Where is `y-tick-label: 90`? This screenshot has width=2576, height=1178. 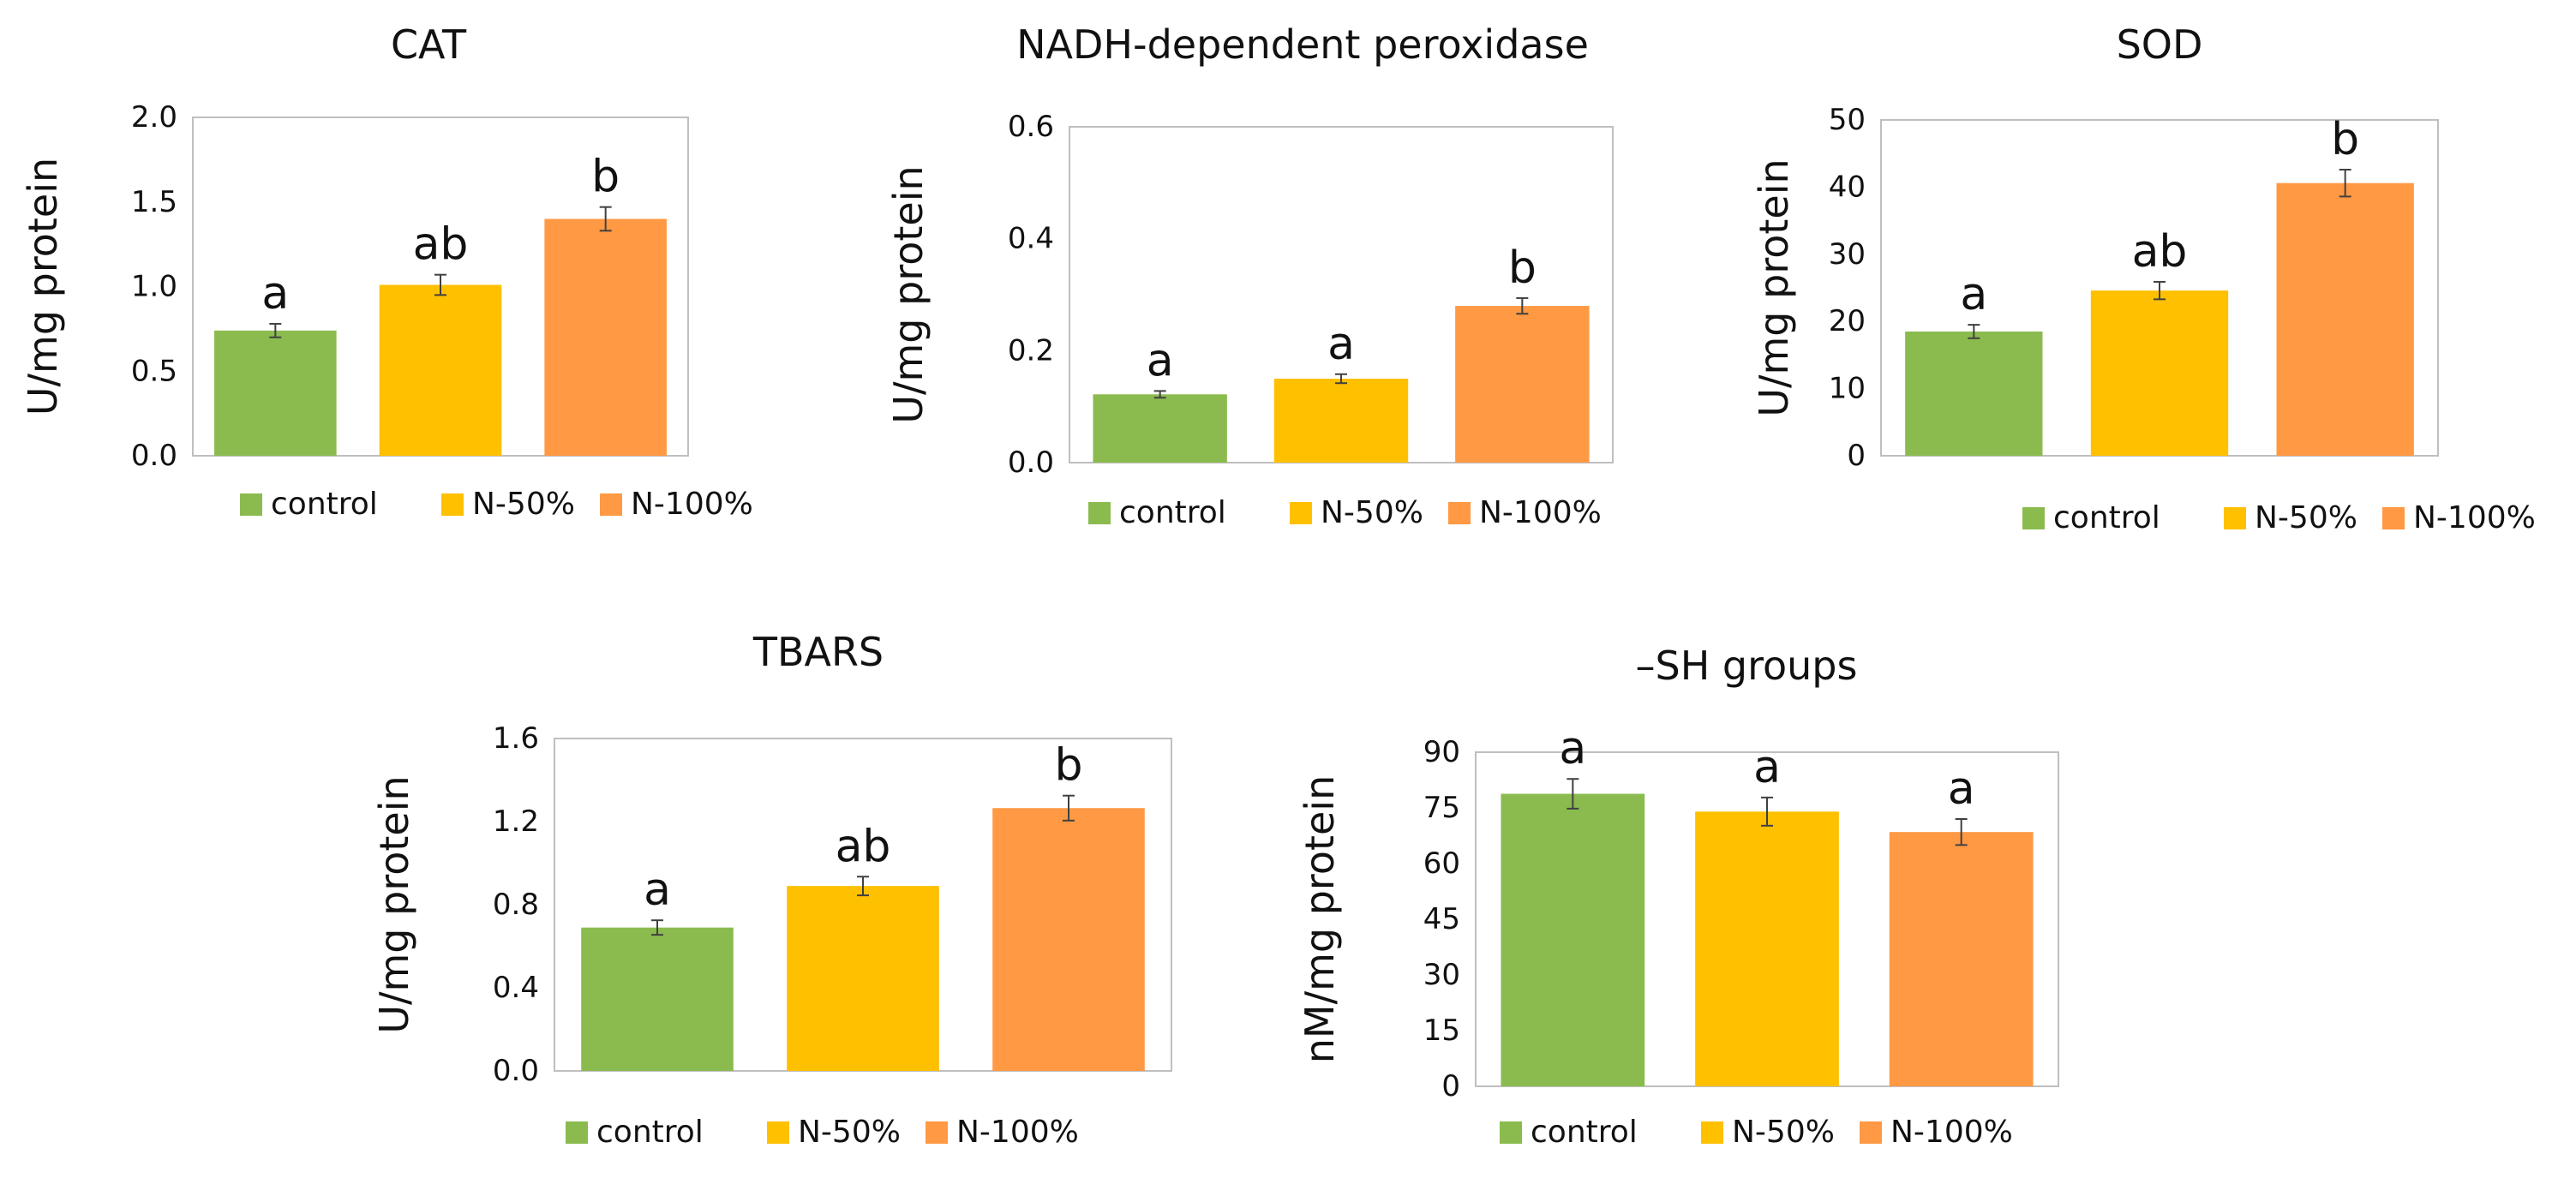
y-tick-label: 90 is located at coordinates (1441, 752).